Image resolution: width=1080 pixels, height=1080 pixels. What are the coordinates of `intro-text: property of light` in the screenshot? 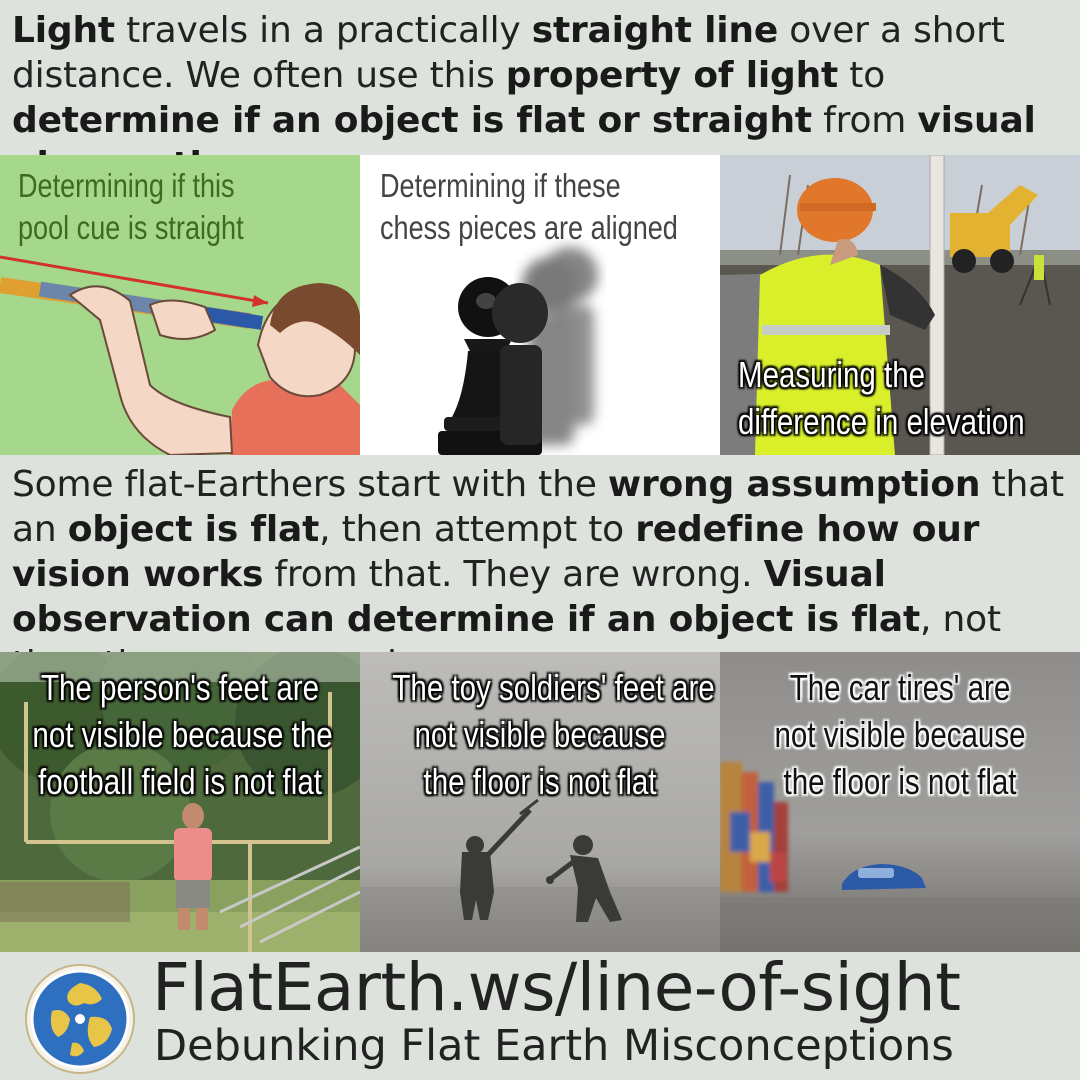 It's located at (672, 75).